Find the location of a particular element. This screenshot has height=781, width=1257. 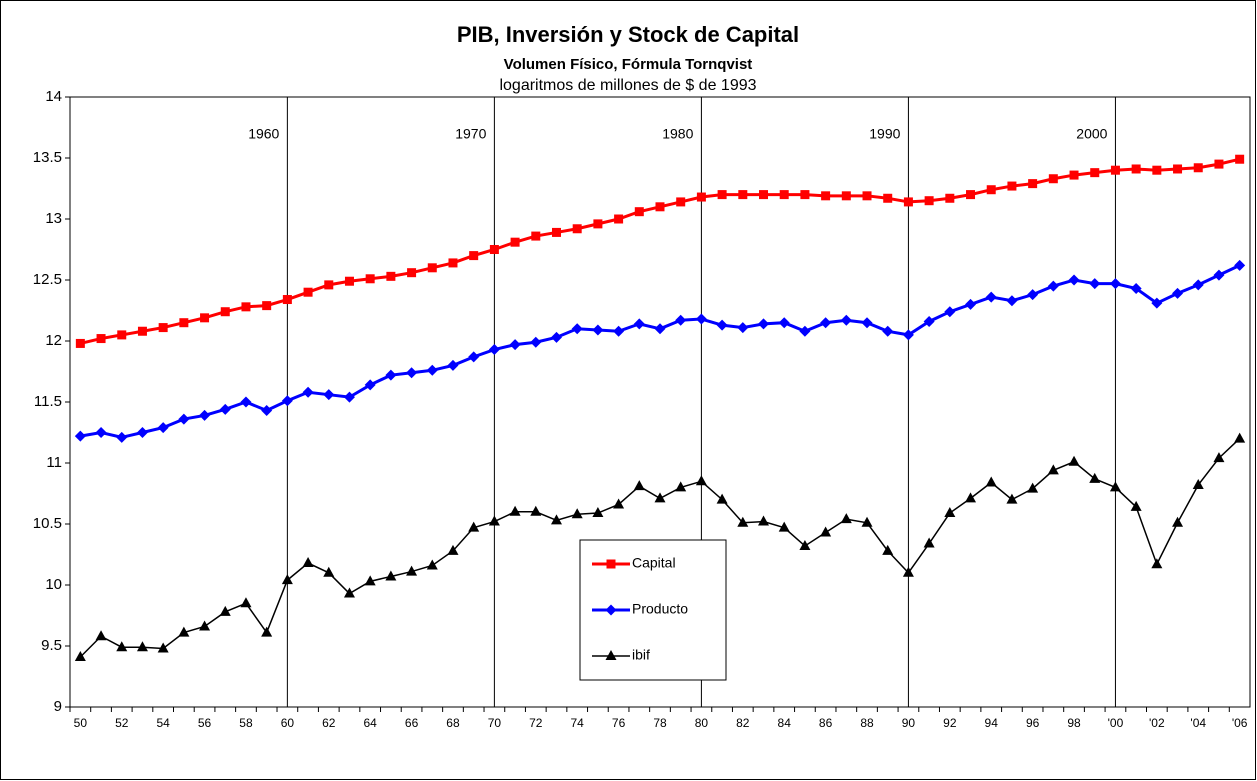

x-tick-label: 70 is located at coordinates (495, 723).